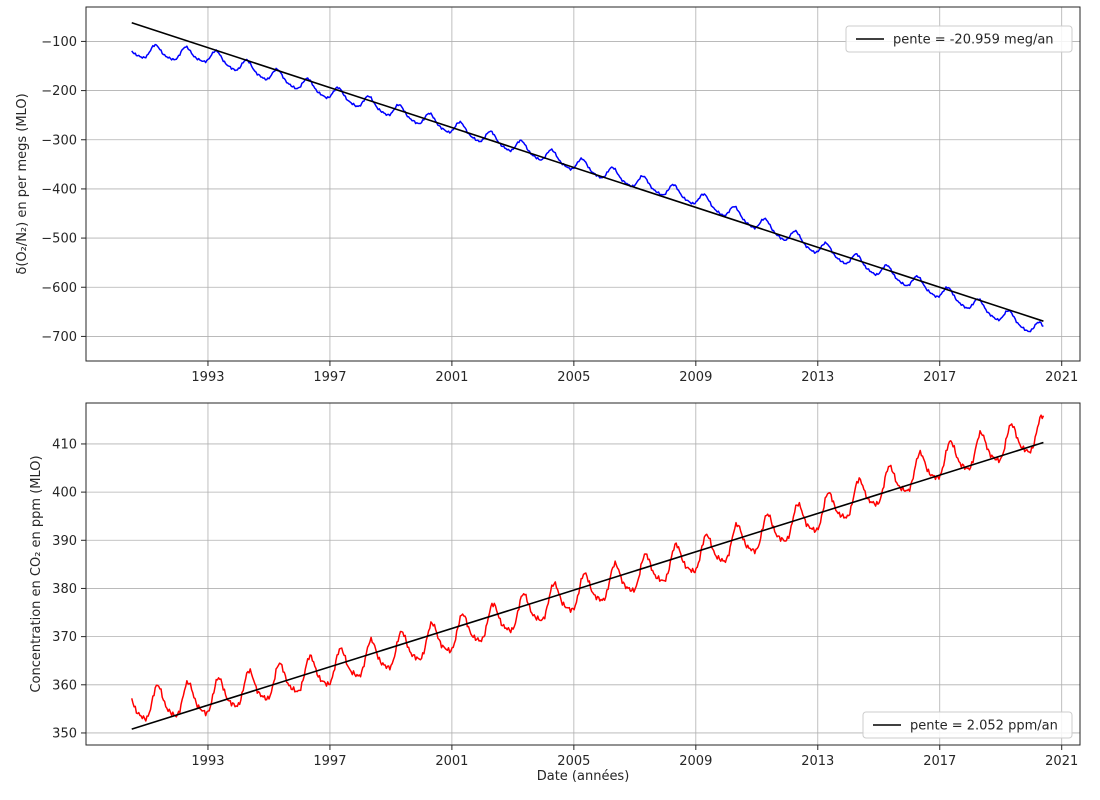  I want to click on y-tick-label: 370, so click(64, 637).